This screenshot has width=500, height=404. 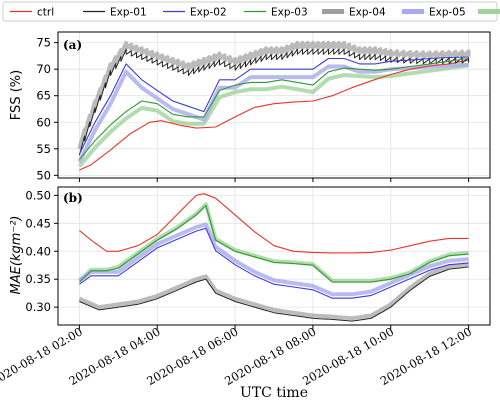 I want to click on panel-label-a: (a), so click(x=72, y=45).